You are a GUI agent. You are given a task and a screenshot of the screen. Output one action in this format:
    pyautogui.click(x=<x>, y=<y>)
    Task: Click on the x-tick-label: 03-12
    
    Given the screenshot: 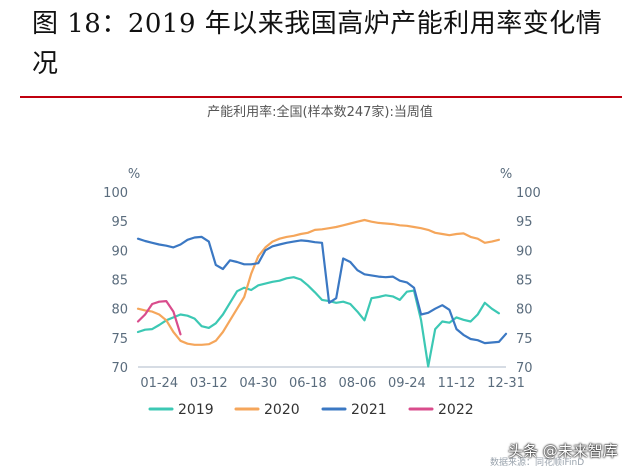 What is the action you would take?
    pyautogui.click(x=209, y=383)
    